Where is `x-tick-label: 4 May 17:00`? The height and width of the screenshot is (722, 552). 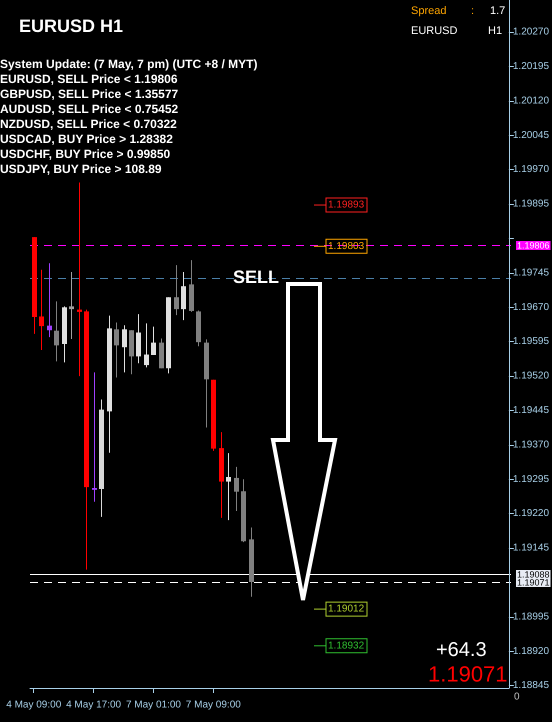 x-tick-label: 4 May 17:00 is located at coordinates (94, 705).